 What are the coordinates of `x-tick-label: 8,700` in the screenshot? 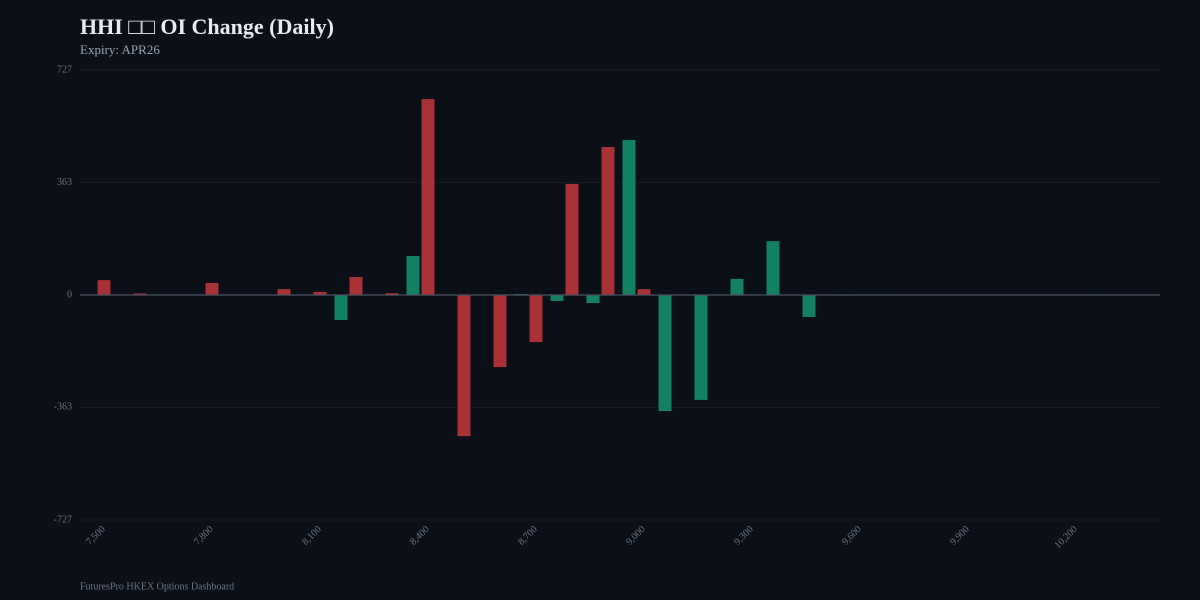 It's located at (528, 536).